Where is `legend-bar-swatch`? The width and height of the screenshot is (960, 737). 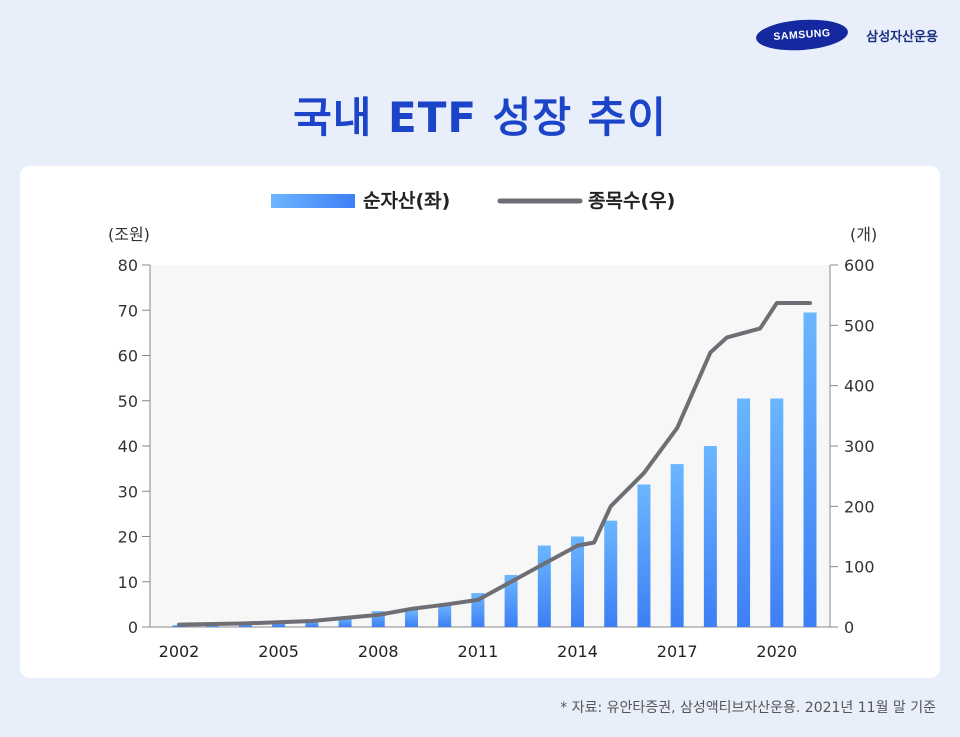 legend-bar-swatch is located at coordinates (313, 201).